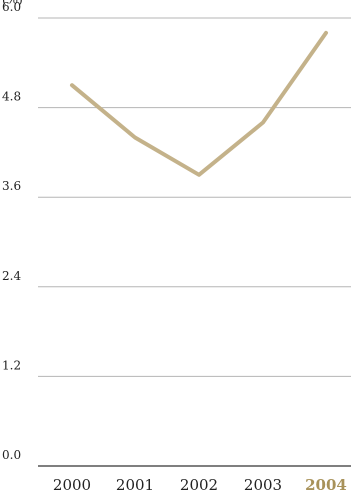 The width and height of the screenshot is (351, 495). I want to click on x-tick-label: 2004, so click(326, 483).